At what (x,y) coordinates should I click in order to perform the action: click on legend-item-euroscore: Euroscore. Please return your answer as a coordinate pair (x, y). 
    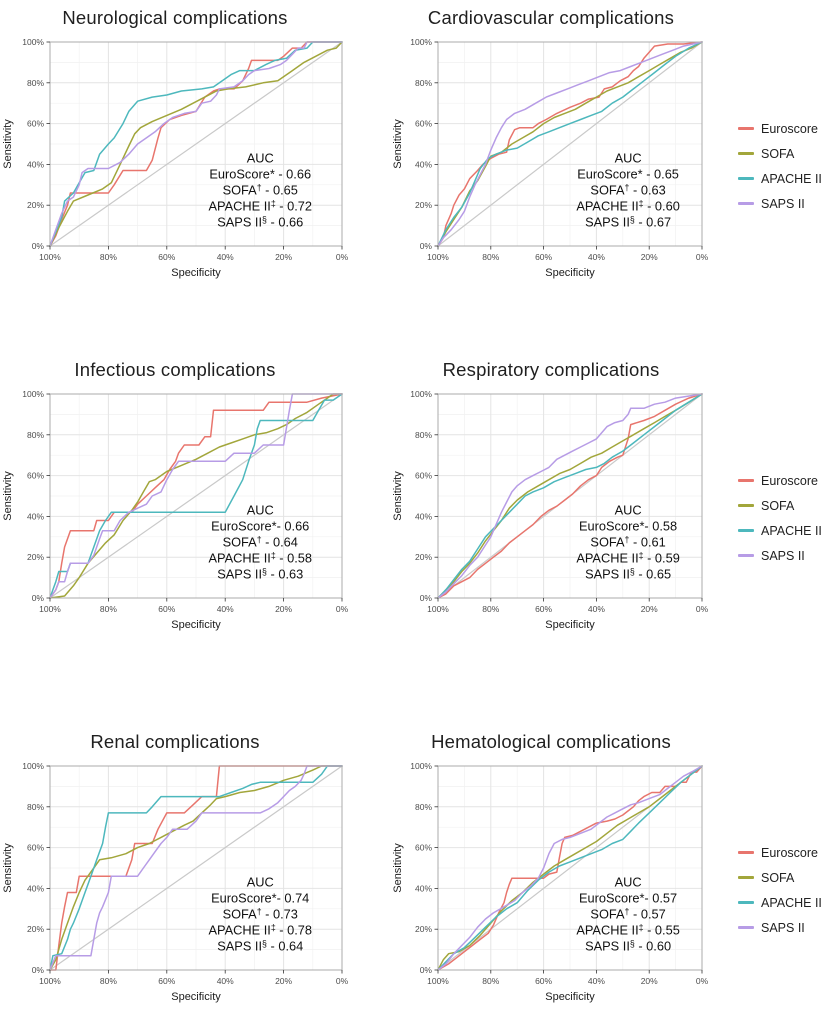
    Looking at the image, I should click on (787, 129).